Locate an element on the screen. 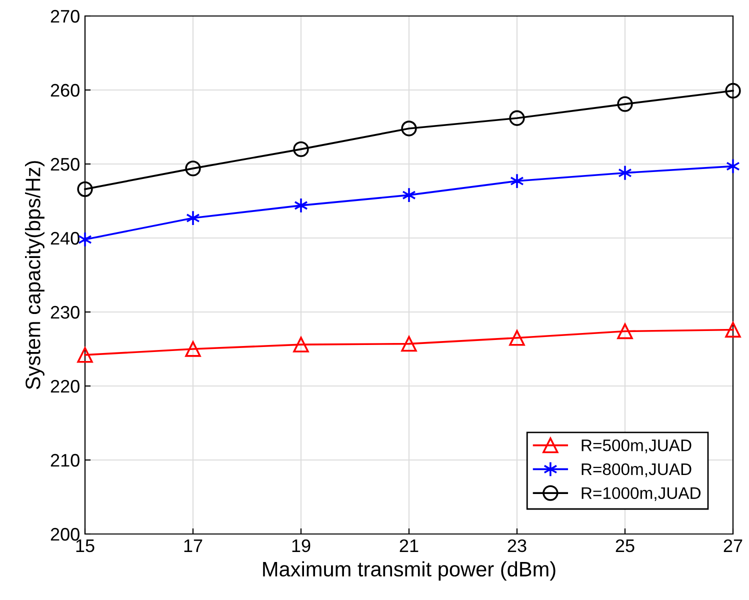 The image size is (749, 600). x-tick-label: 15 is located at coordinates (85, 546).